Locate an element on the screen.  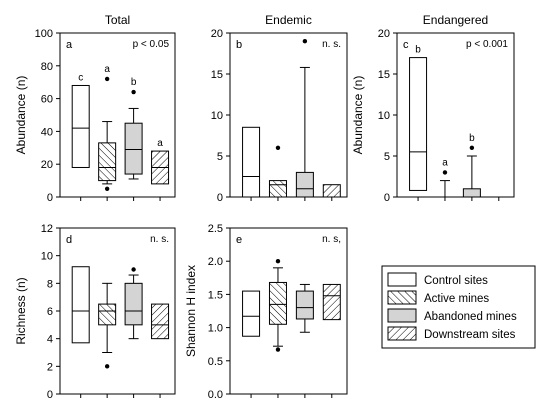
box-1: b is located at coordinates (418, 118).